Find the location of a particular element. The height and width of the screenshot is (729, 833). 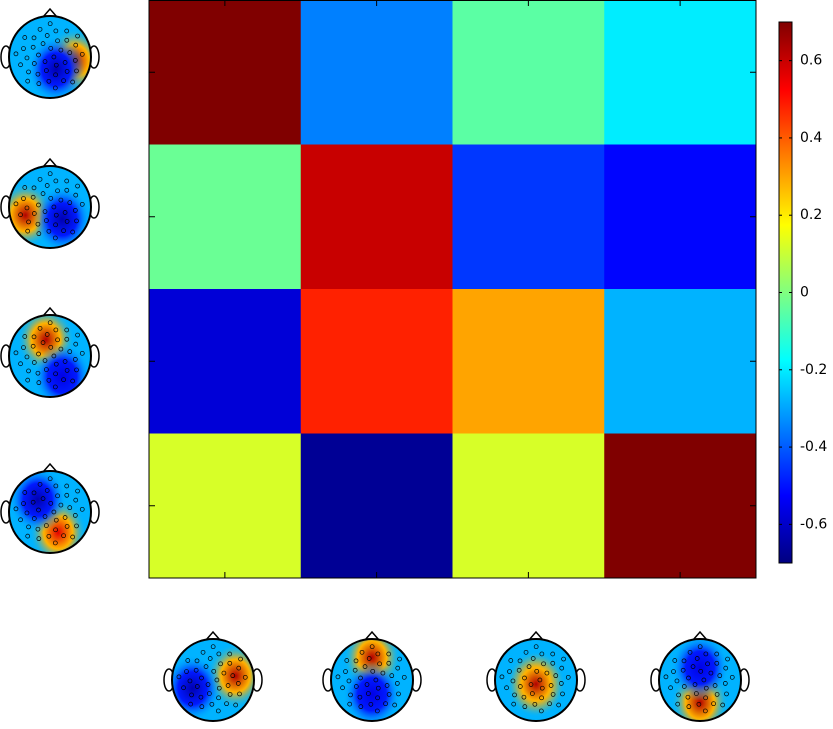

colorbar-tick-label: 0.4 is located at coordinates (811, 138).